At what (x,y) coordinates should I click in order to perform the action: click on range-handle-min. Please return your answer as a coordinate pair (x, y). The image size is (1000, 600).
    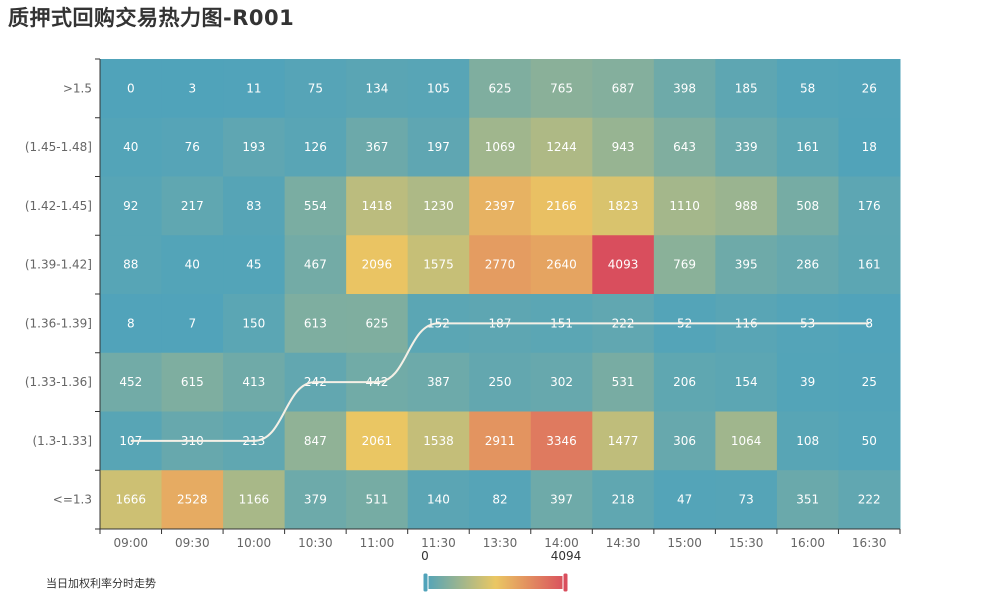
    Looking at the image, I should click on (425, 582).